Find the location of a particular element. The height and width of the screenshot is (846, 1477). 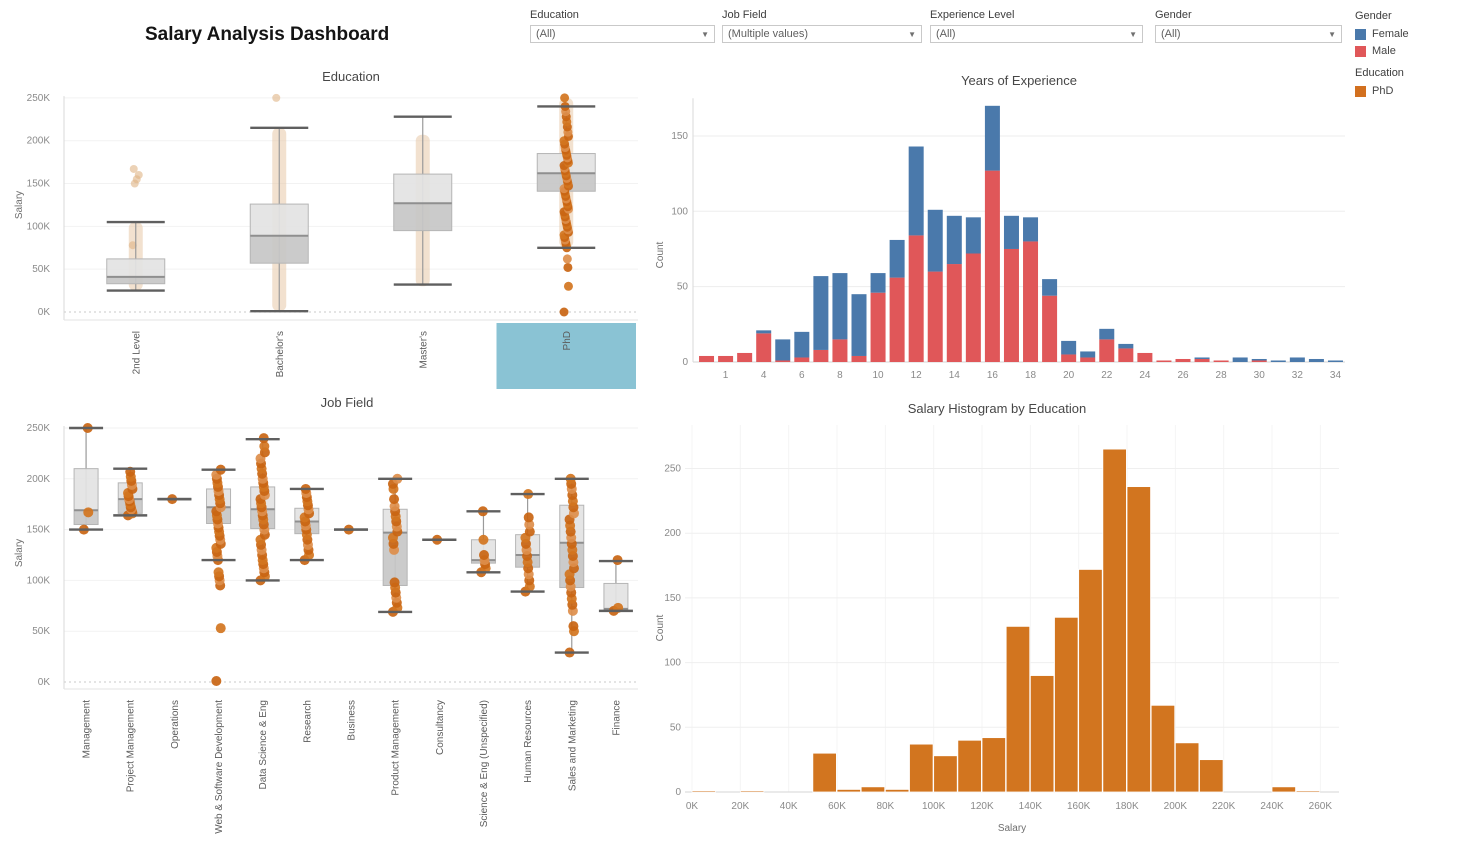

category-label: Science & Eng (Unspecified) is located at coordinates (484, 763).